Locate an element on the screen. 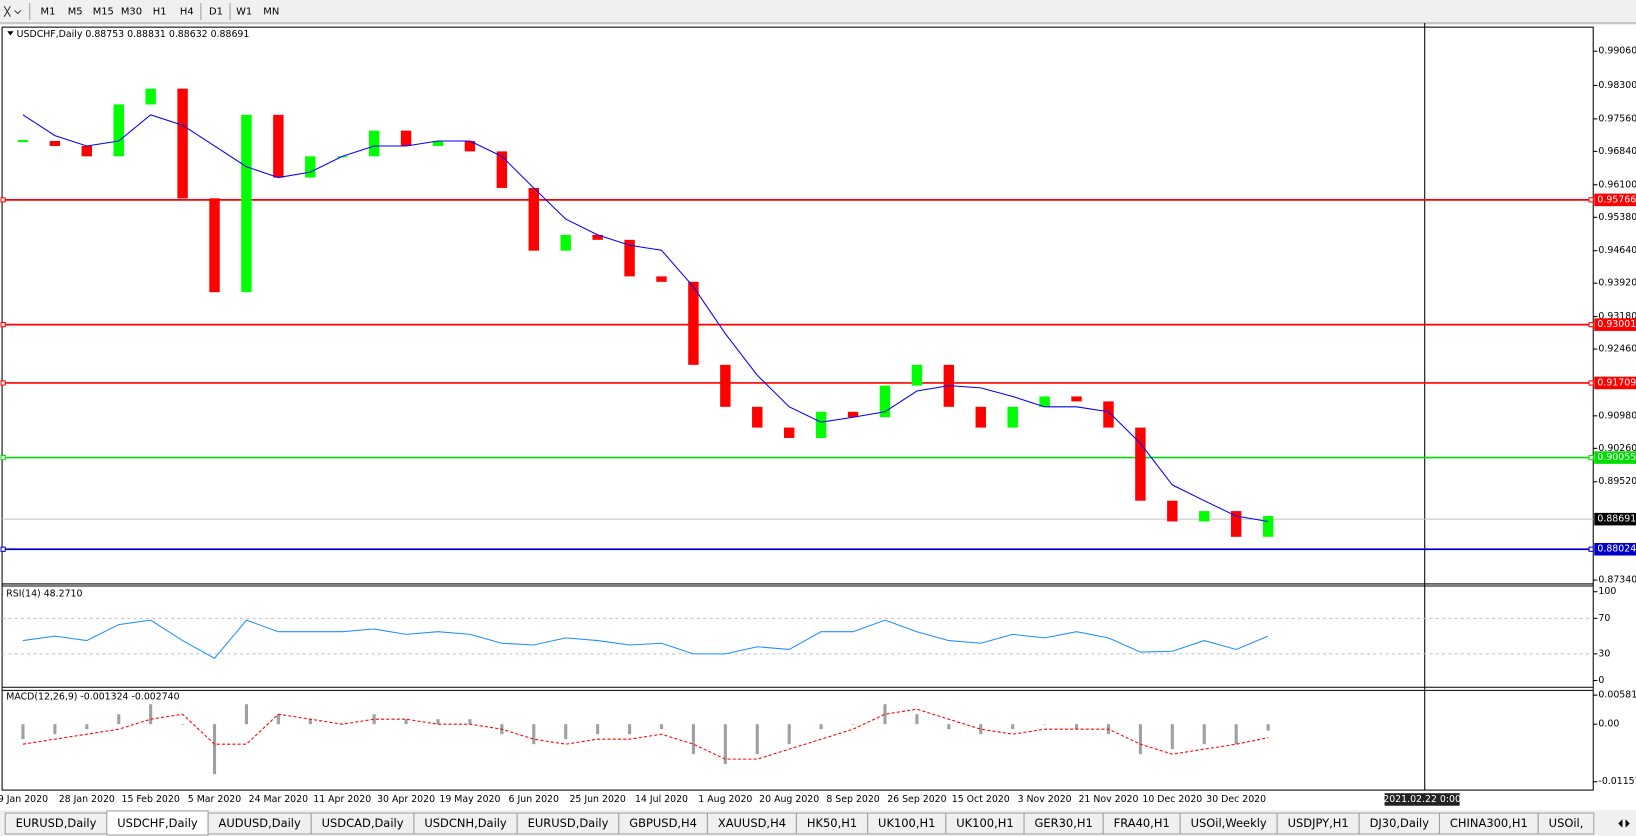 The image size is (1636, 836). level-line-label: 0.90055 is located at coordinates (1616, 457).